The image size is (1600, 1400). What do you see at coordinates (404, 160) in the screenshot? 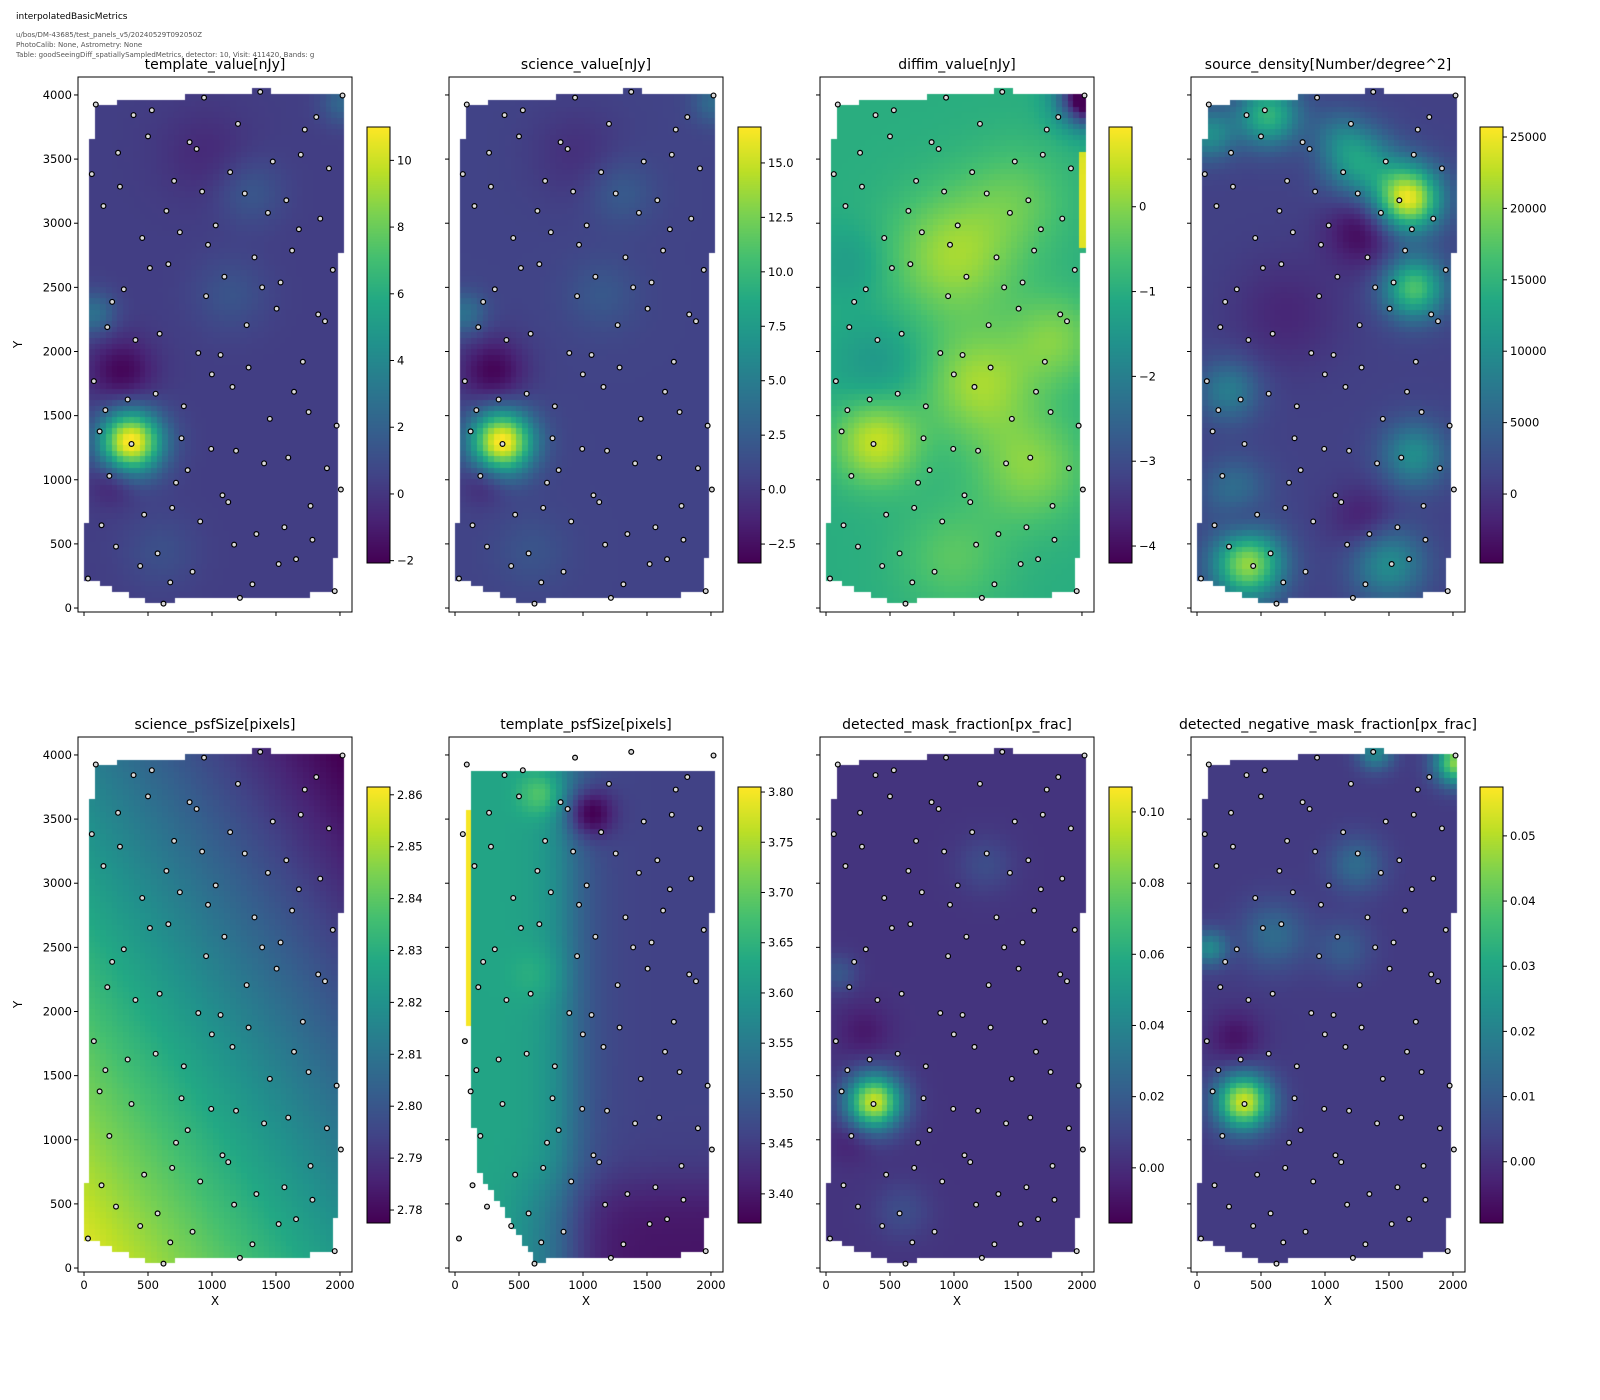
I see `colorbar-tick-label: 10` at bounding box center [404, 160].